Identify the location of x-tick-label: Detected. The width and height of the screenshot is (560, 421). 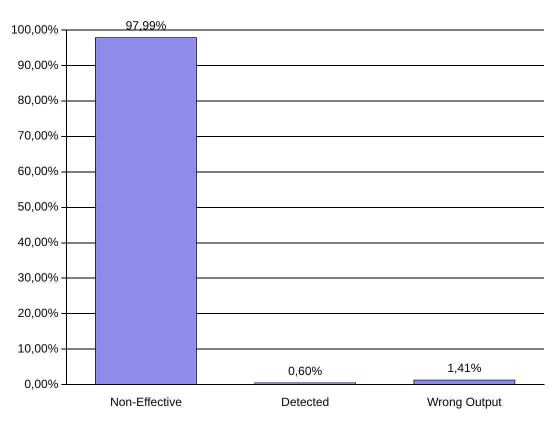
(305, 402).